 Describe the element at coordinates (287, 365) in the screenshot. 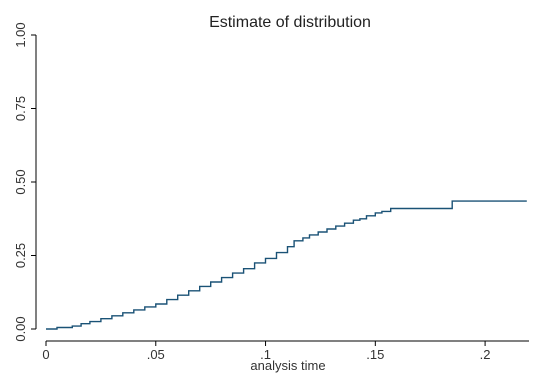

I see `x-axis-title: analysis time` at that location.